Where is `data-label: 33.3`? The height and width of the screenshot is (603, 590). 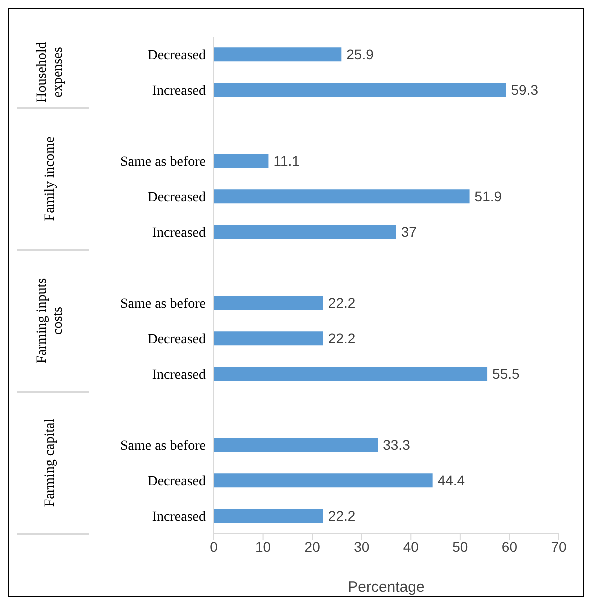
data-label: 33.3 is located at coordinates (397, 445).